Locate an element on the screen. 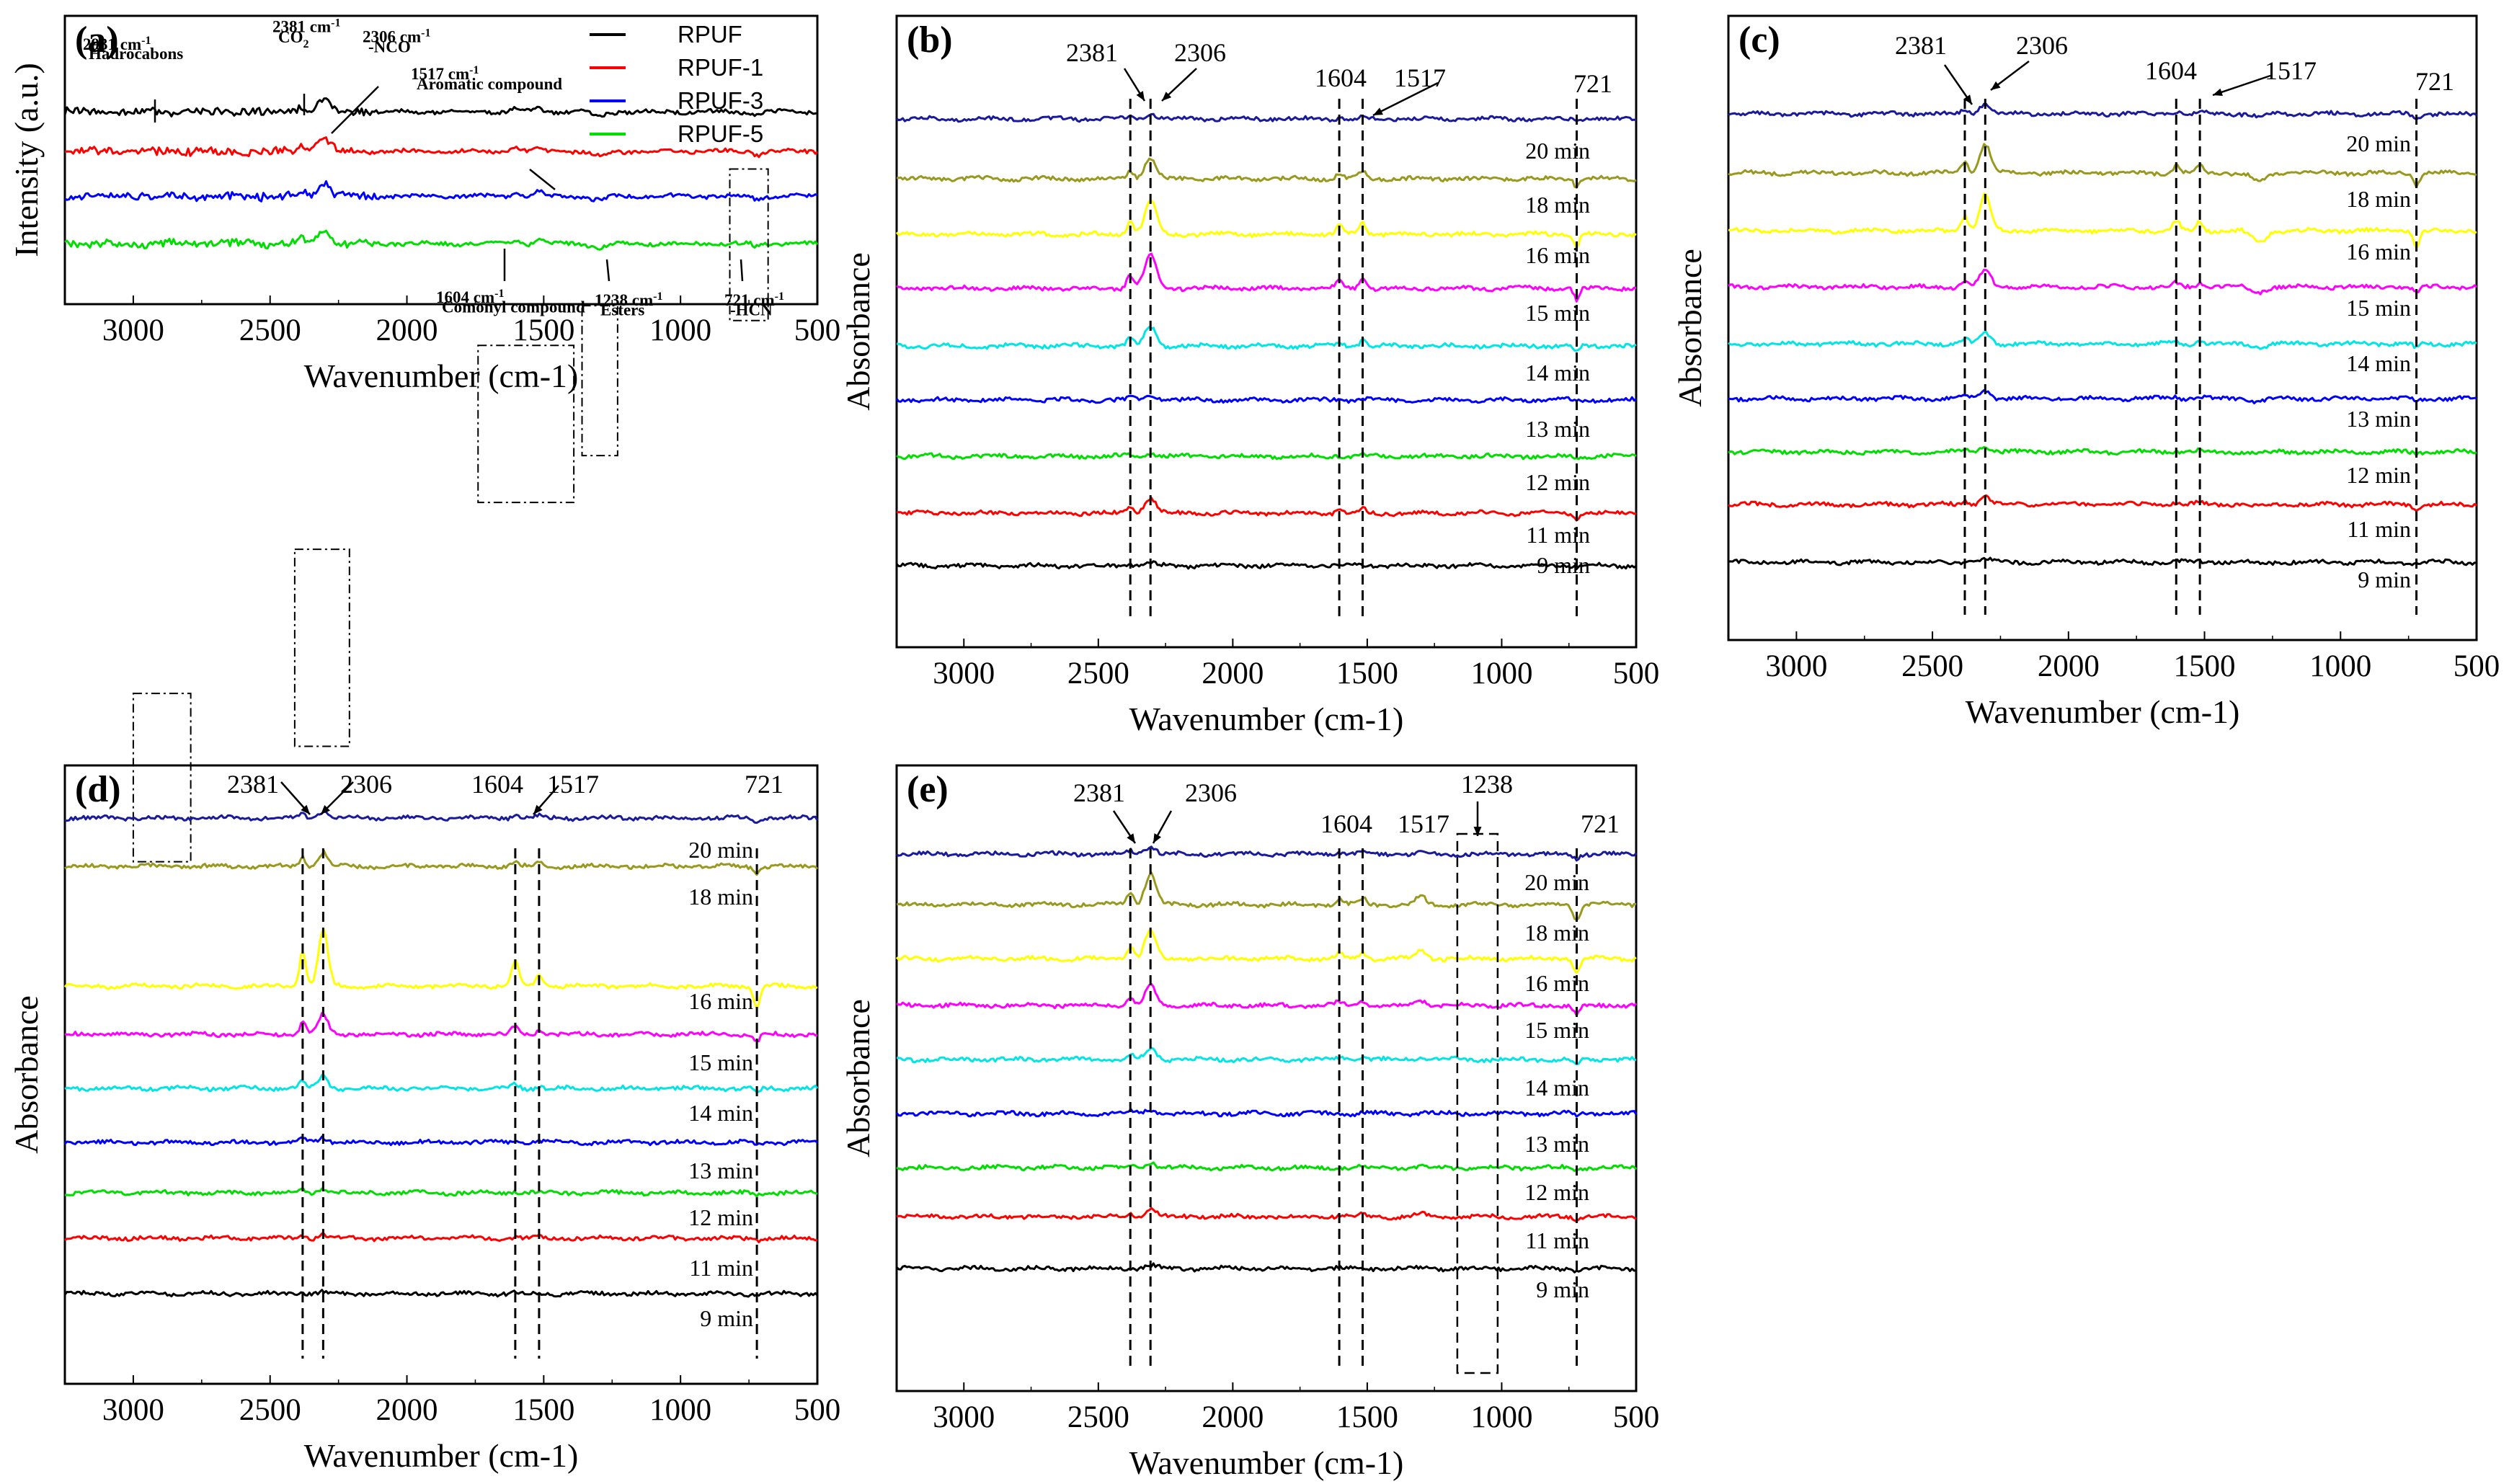  annotation-wavenumber: 2306 cm-1 is located at coordinates (396, 36).